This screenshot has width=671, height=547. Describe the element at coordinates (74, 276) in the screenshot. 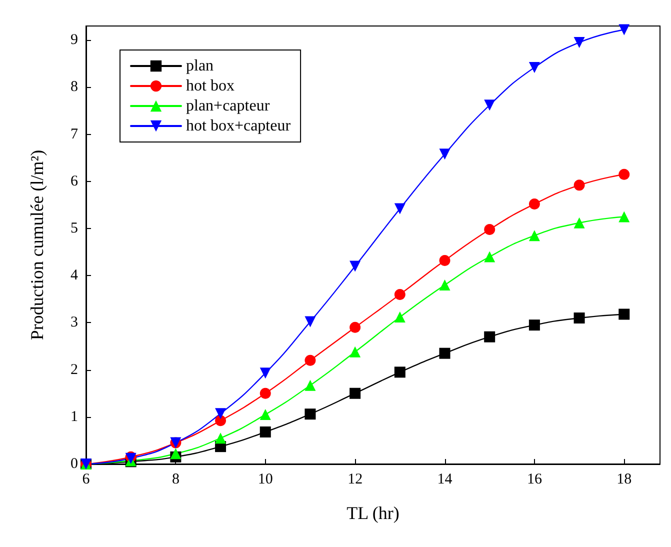

I see `y-tick-label: 4` at that location.